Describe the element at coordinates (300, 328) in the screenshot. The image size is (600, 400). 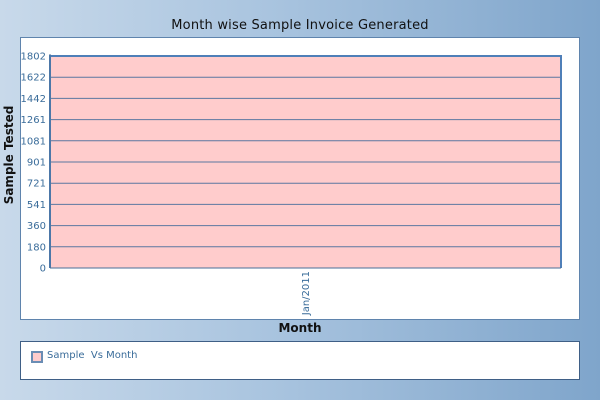
I see `x-axis-label: Month` at that location.